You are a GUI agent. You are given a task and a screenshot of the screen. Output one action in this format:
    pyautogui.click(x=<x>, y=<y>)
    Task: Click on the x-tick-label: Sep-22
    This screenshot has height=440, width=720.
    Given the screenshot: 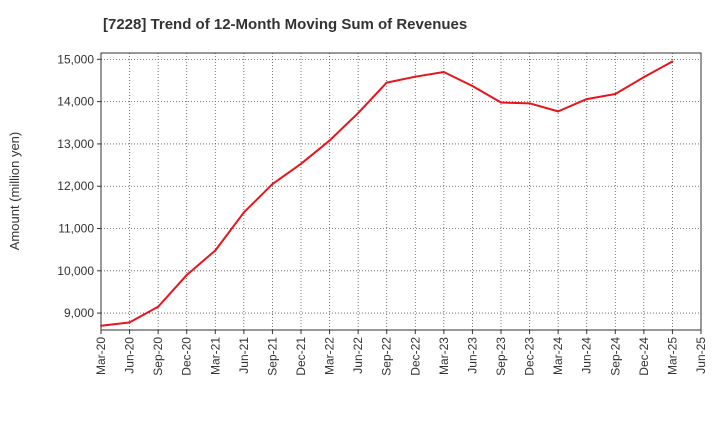 What is the action you would take?
    pyautogui.click(x=387, y=356)
    